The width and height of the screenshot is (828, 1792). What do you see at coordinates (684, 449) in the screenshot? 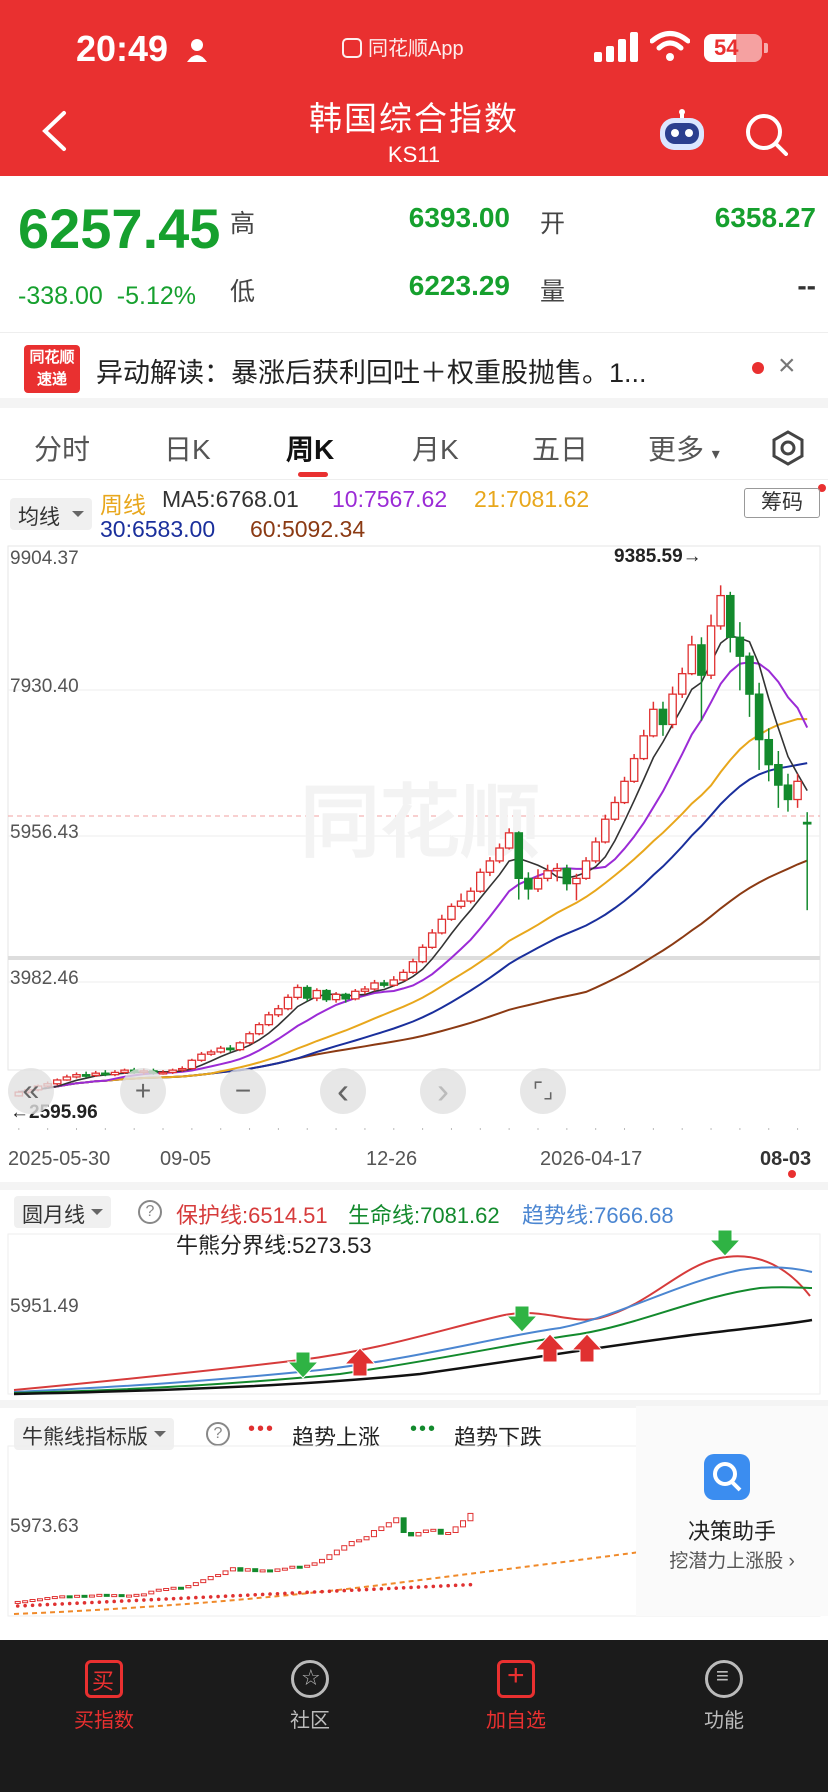
I see `tab-more: 更多 ▾` at bounding box center [684, 449].